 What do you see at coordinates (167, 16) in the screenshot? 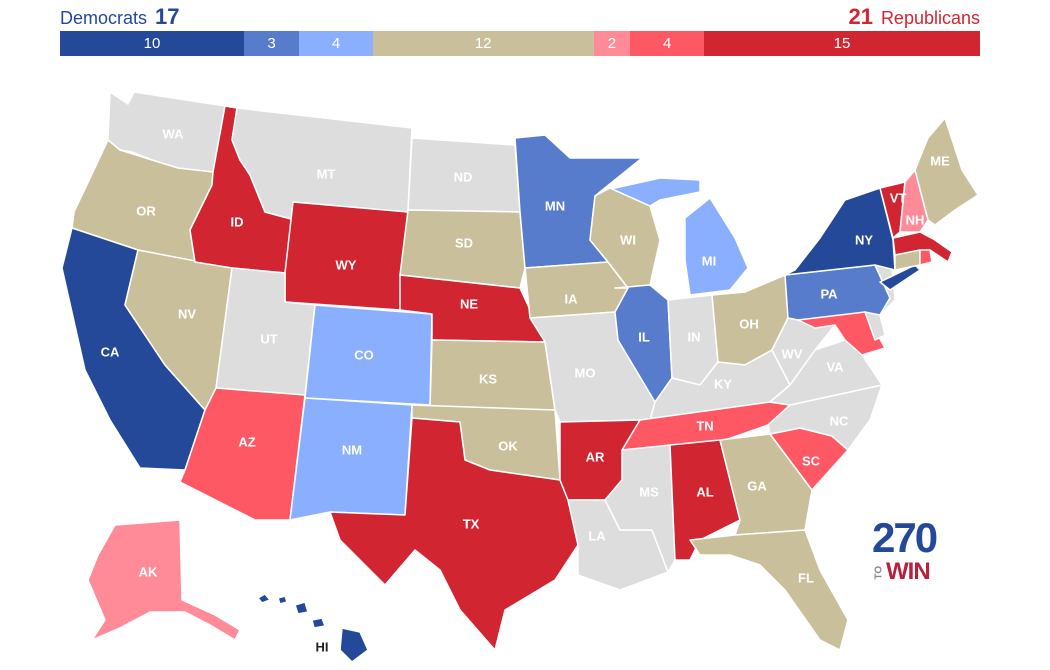
I see `democrats-count: 17` at bounding box center [167, 16].